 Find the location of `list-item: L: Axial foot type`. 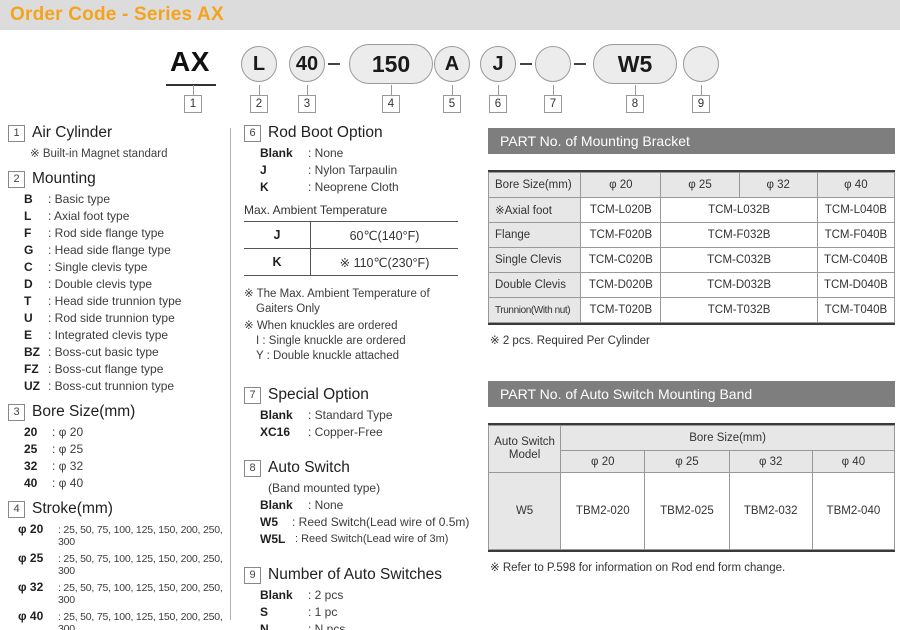

list-item: L: Axial foot type is located at coordinates (125, 216).